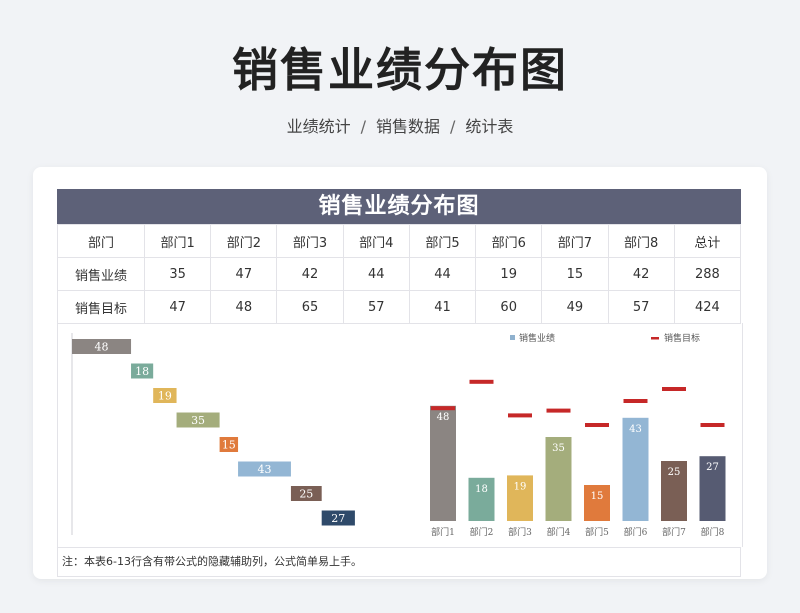 The image size is (800, 613). Describe the element at coordinates (177, 274) in the screenshot. I see `table-cell: 35` at that location.